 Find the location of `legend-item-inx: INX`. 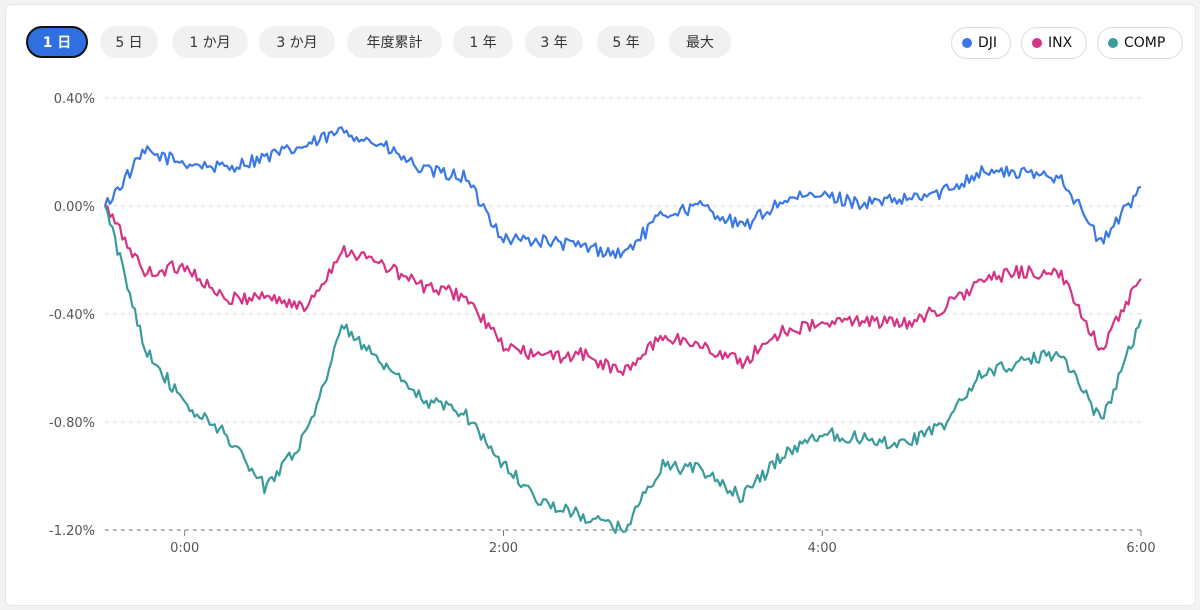

legend-item-inx: INX is located at coordinates (1054, 43).